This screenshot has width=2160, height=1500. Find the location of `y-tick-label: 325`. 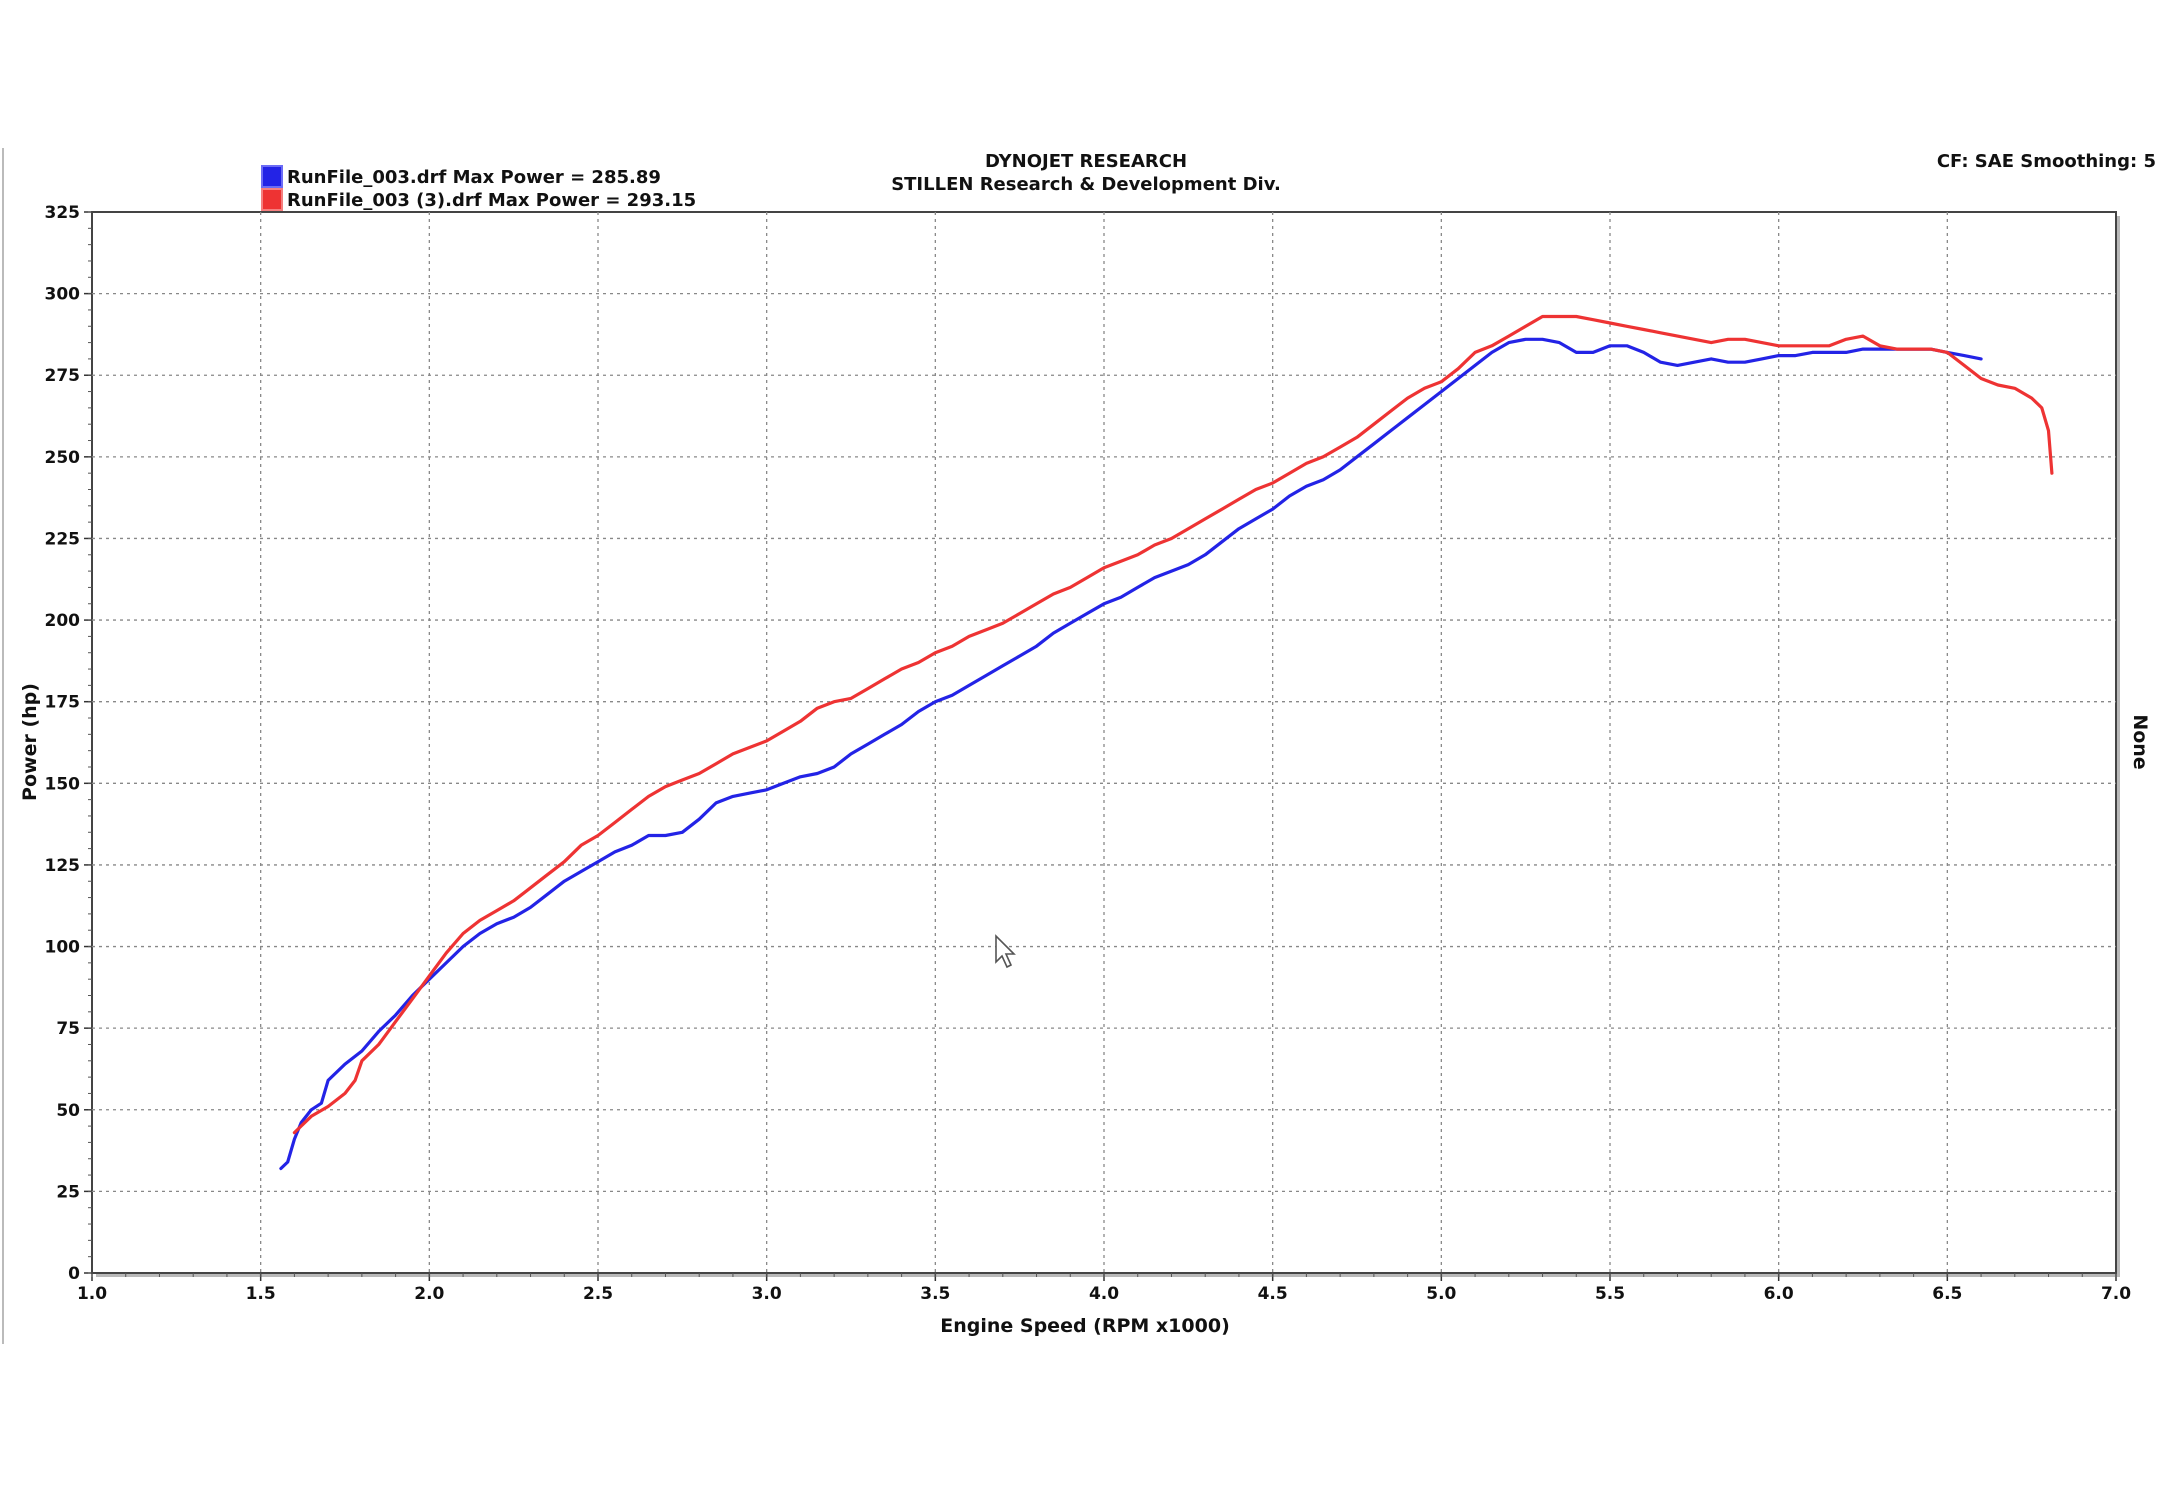

y-tick-label: 325 is located at coordinates (63, 213).